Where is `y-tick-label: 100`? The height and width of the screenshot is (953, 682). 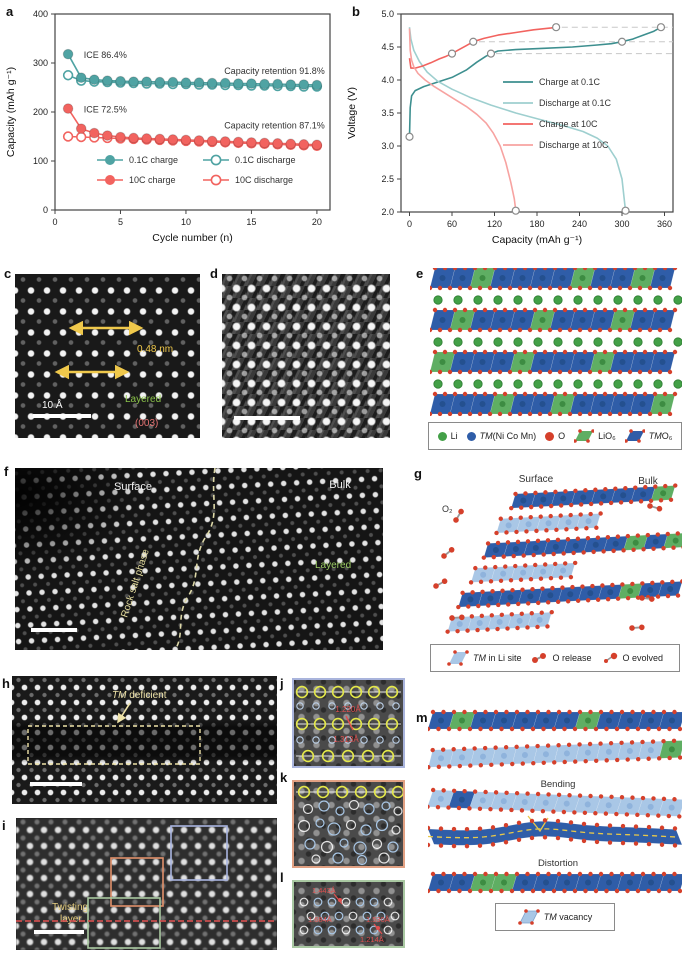
y-tick-label: 100 is located at coordinates (40, 161).